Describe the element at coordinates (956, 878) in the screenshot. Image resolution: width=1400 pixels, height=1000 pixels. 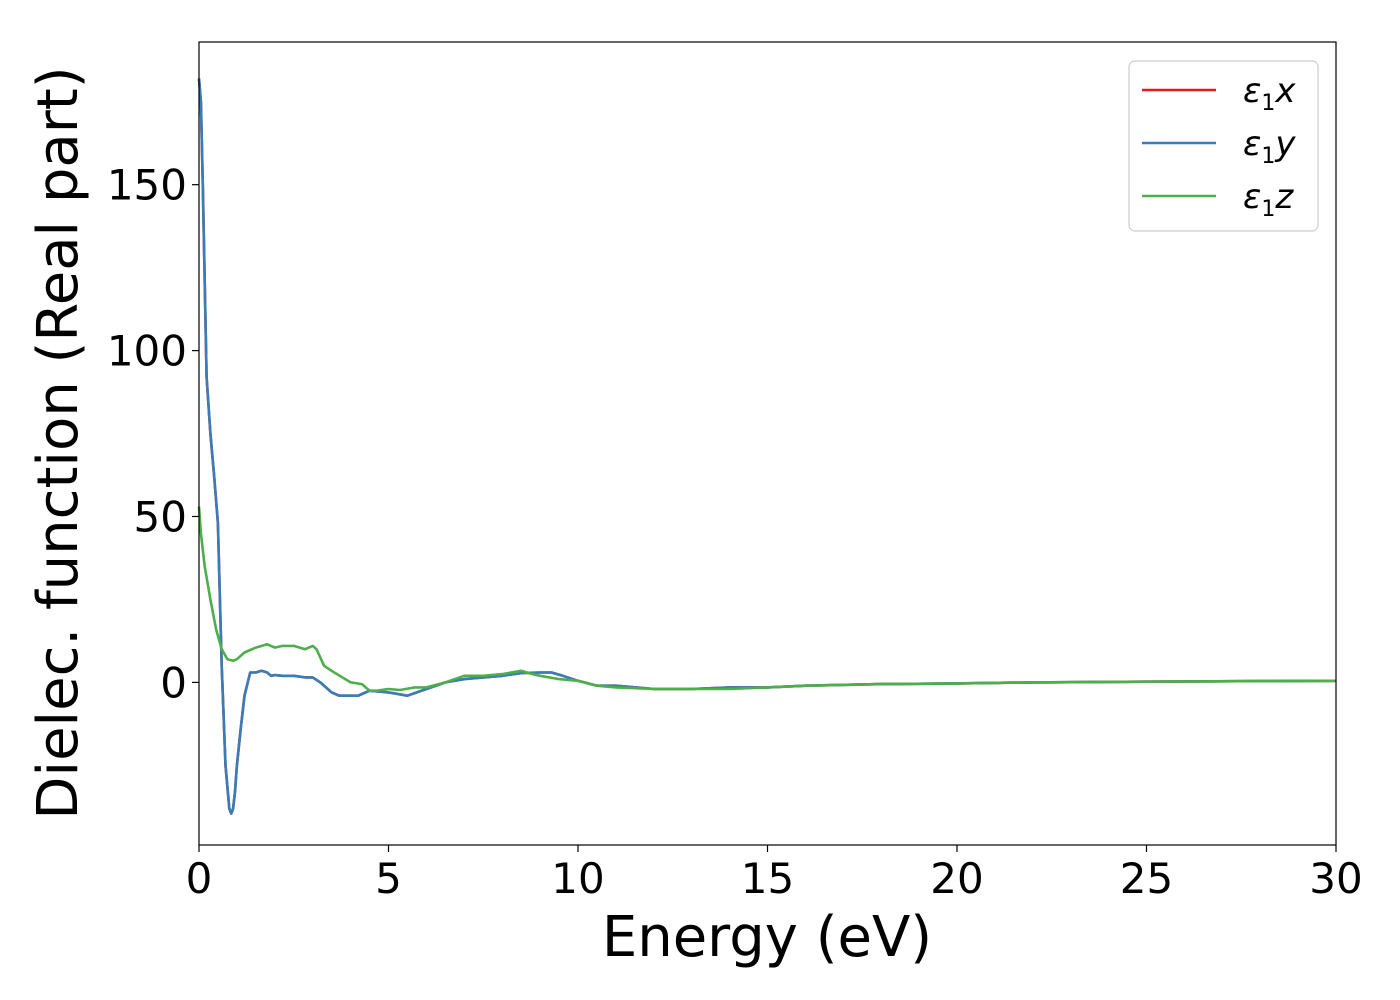
I see `x-tick-label: 20` at that location.